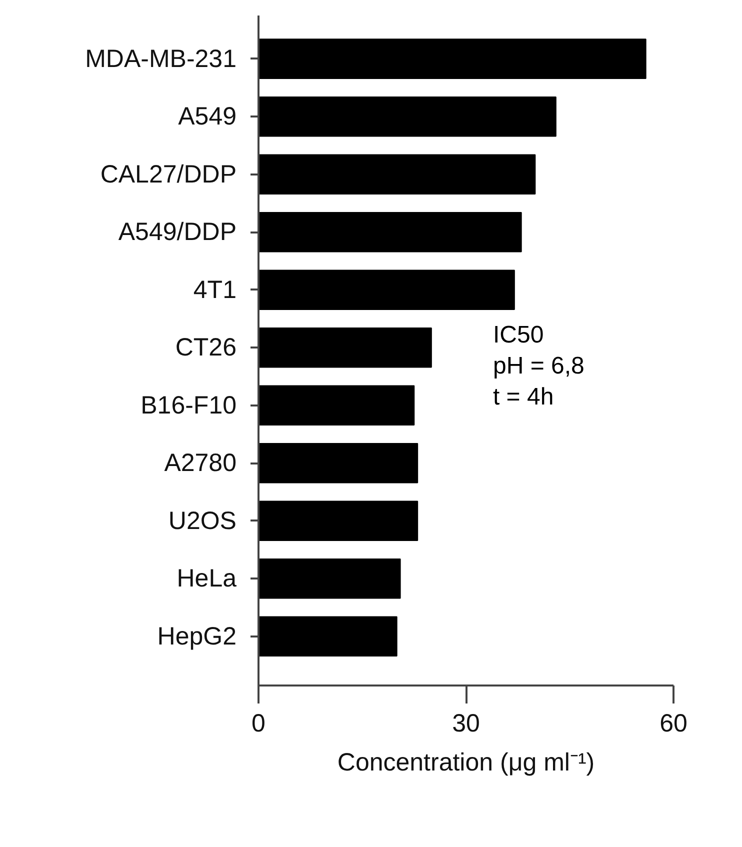 The image size is (742, 847). What do you see at coordinates (168, 174) in the screenshot?
I see `y-tick-label: CAL27/DDP` at bounding box center [168, 174].